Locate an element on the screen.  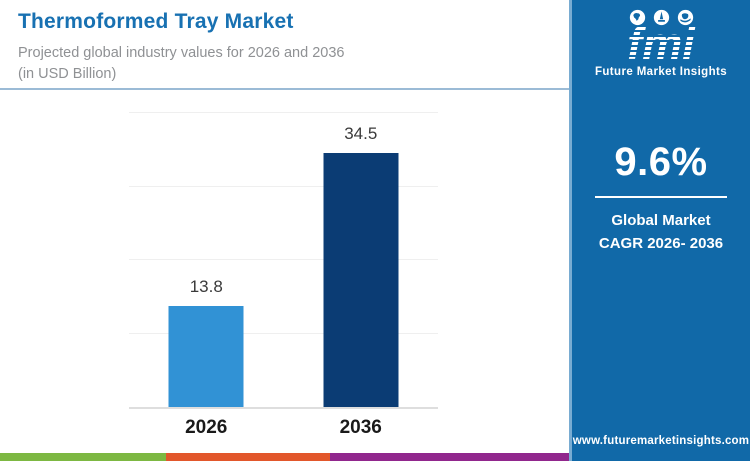
cagr-divider is located at coordinates (661, 196).